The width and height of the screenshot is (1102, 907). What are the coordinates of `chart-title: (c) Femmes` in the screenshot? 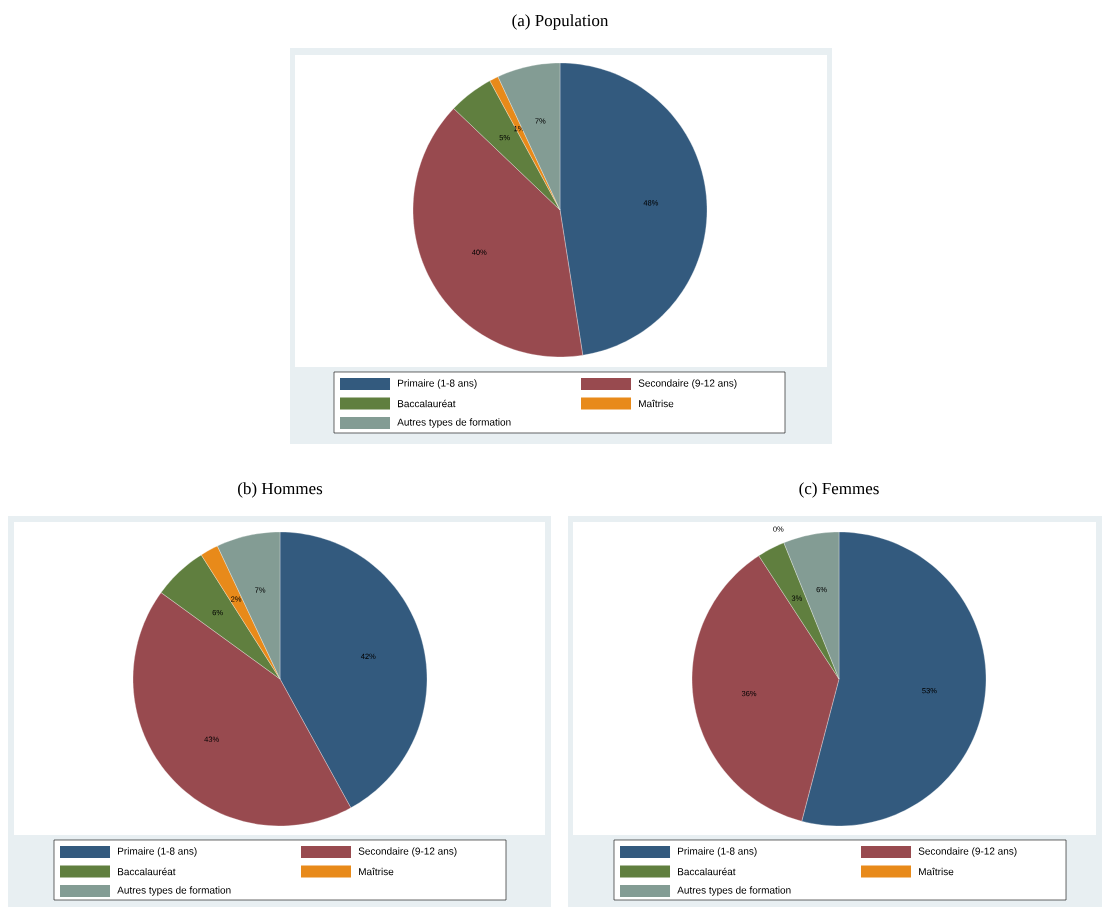 It's located at (839, 490).